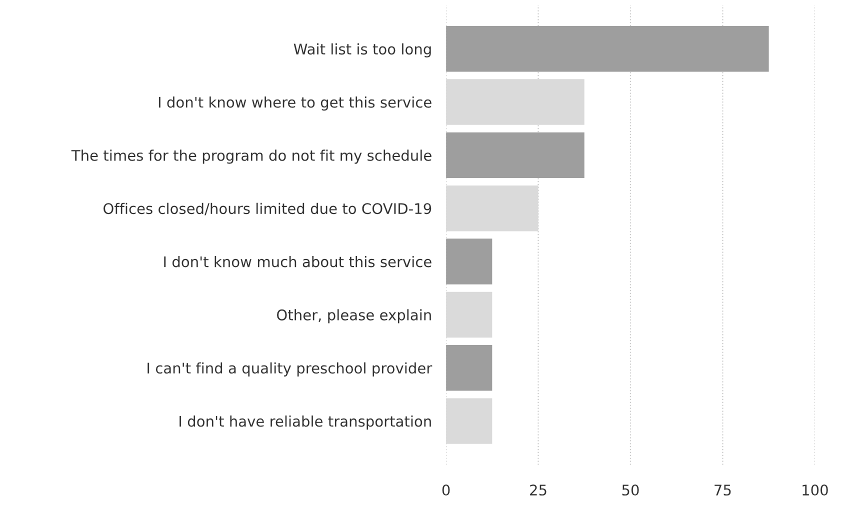 The image size is (848, 508). What do you see at coordinates (268, 209) in the screenshot?
I see `y-tick-label: Offices closed/hours limited due to COVID-19` at bounding box center [268, 209].